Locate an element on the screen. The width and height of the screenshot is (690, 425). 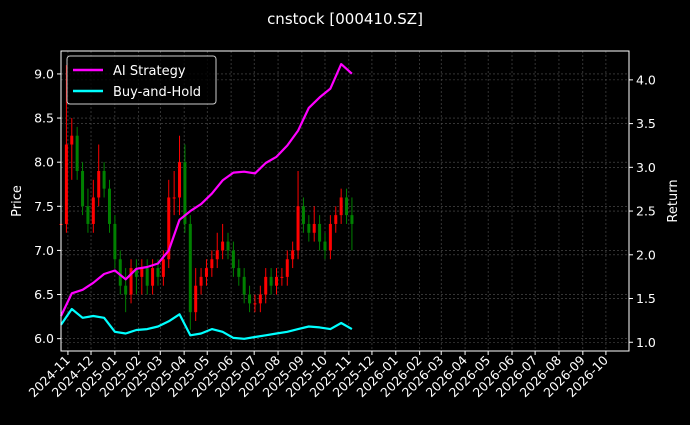
left-axis: 6.0 6.5 7.0 7.5 8.0 8.5 9.0 is located at coordinates (47, 206).